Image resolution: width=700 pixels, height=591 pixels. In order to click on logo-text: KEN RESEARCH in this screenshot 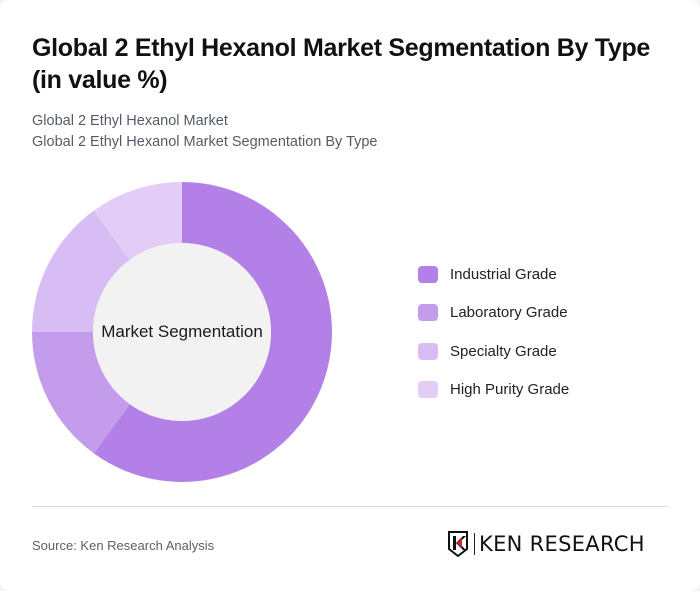, I will do `click(562, 544)`.